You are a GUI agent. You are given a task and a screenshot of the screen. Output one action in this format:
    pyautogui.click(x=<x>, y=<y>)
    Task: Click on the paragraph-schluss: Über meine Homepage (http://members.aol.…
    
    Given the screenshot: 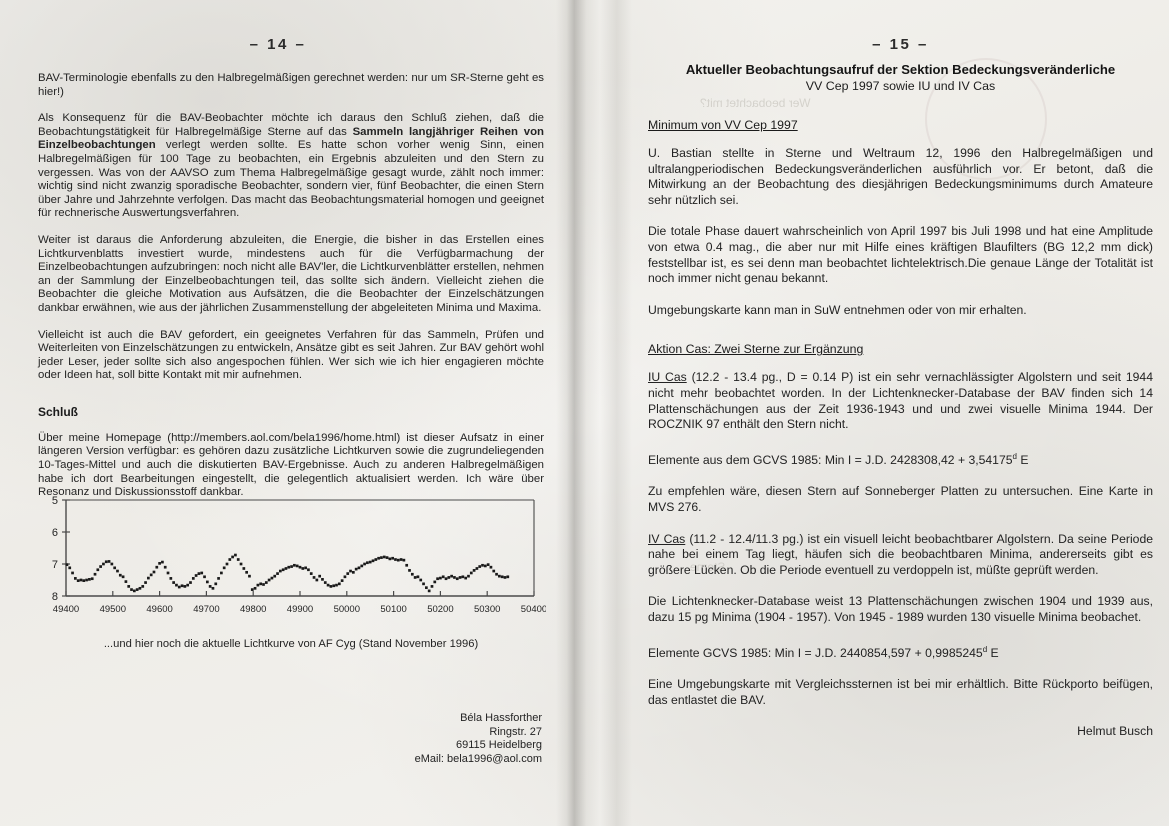 What is the action you would take?
    pyautogui.click(x=291, y=465)
    